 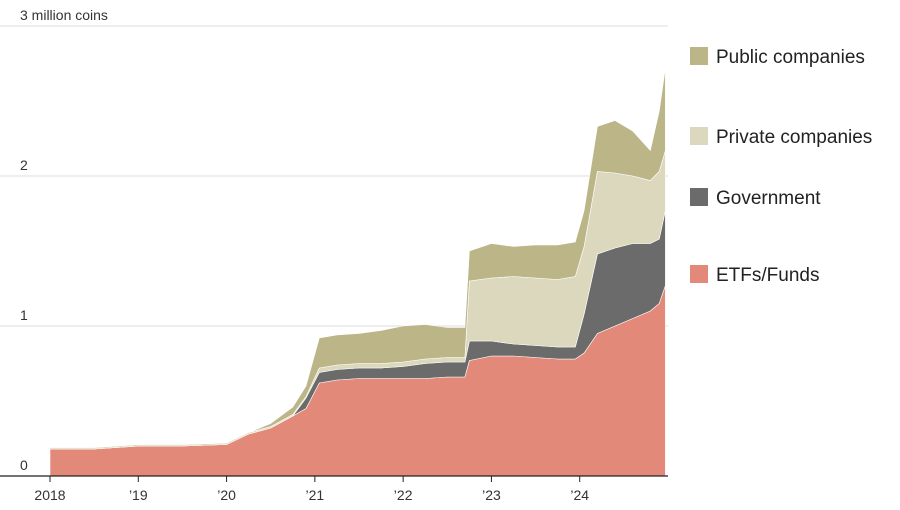 I want to click on legend-swatch-public-companies, so click(x=699, y=56).